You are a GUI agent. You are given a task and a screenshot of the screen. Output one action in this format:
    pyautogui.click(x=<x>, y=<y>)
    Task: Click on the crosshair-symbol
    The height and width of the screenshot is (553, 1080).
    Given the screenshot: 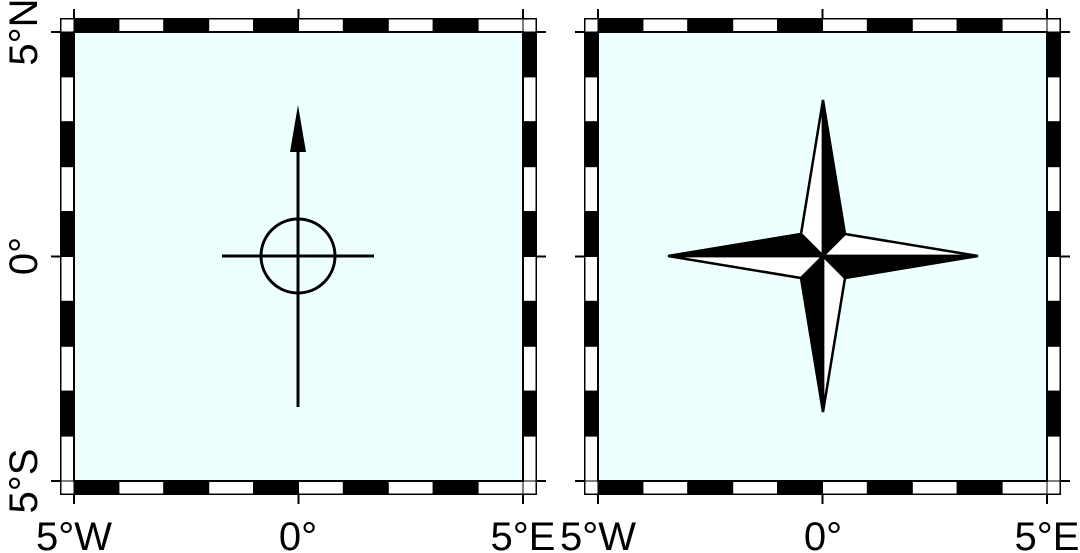 What is the action you would take?
    pyautogui.click(x=298, y=256)
    